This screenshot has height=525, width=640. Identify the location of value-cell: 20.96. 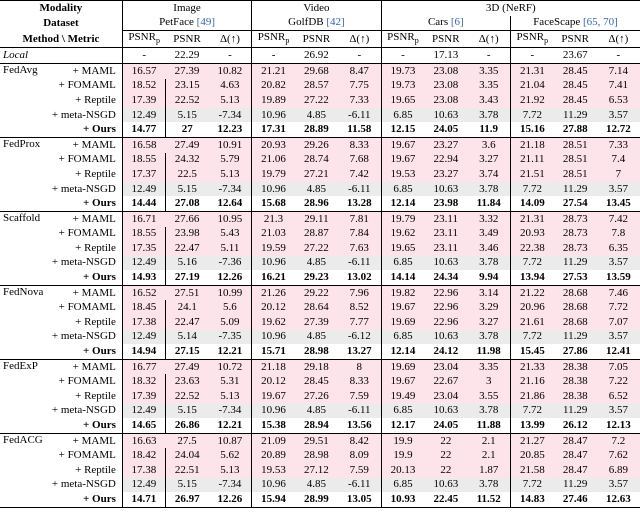
(531, 308).